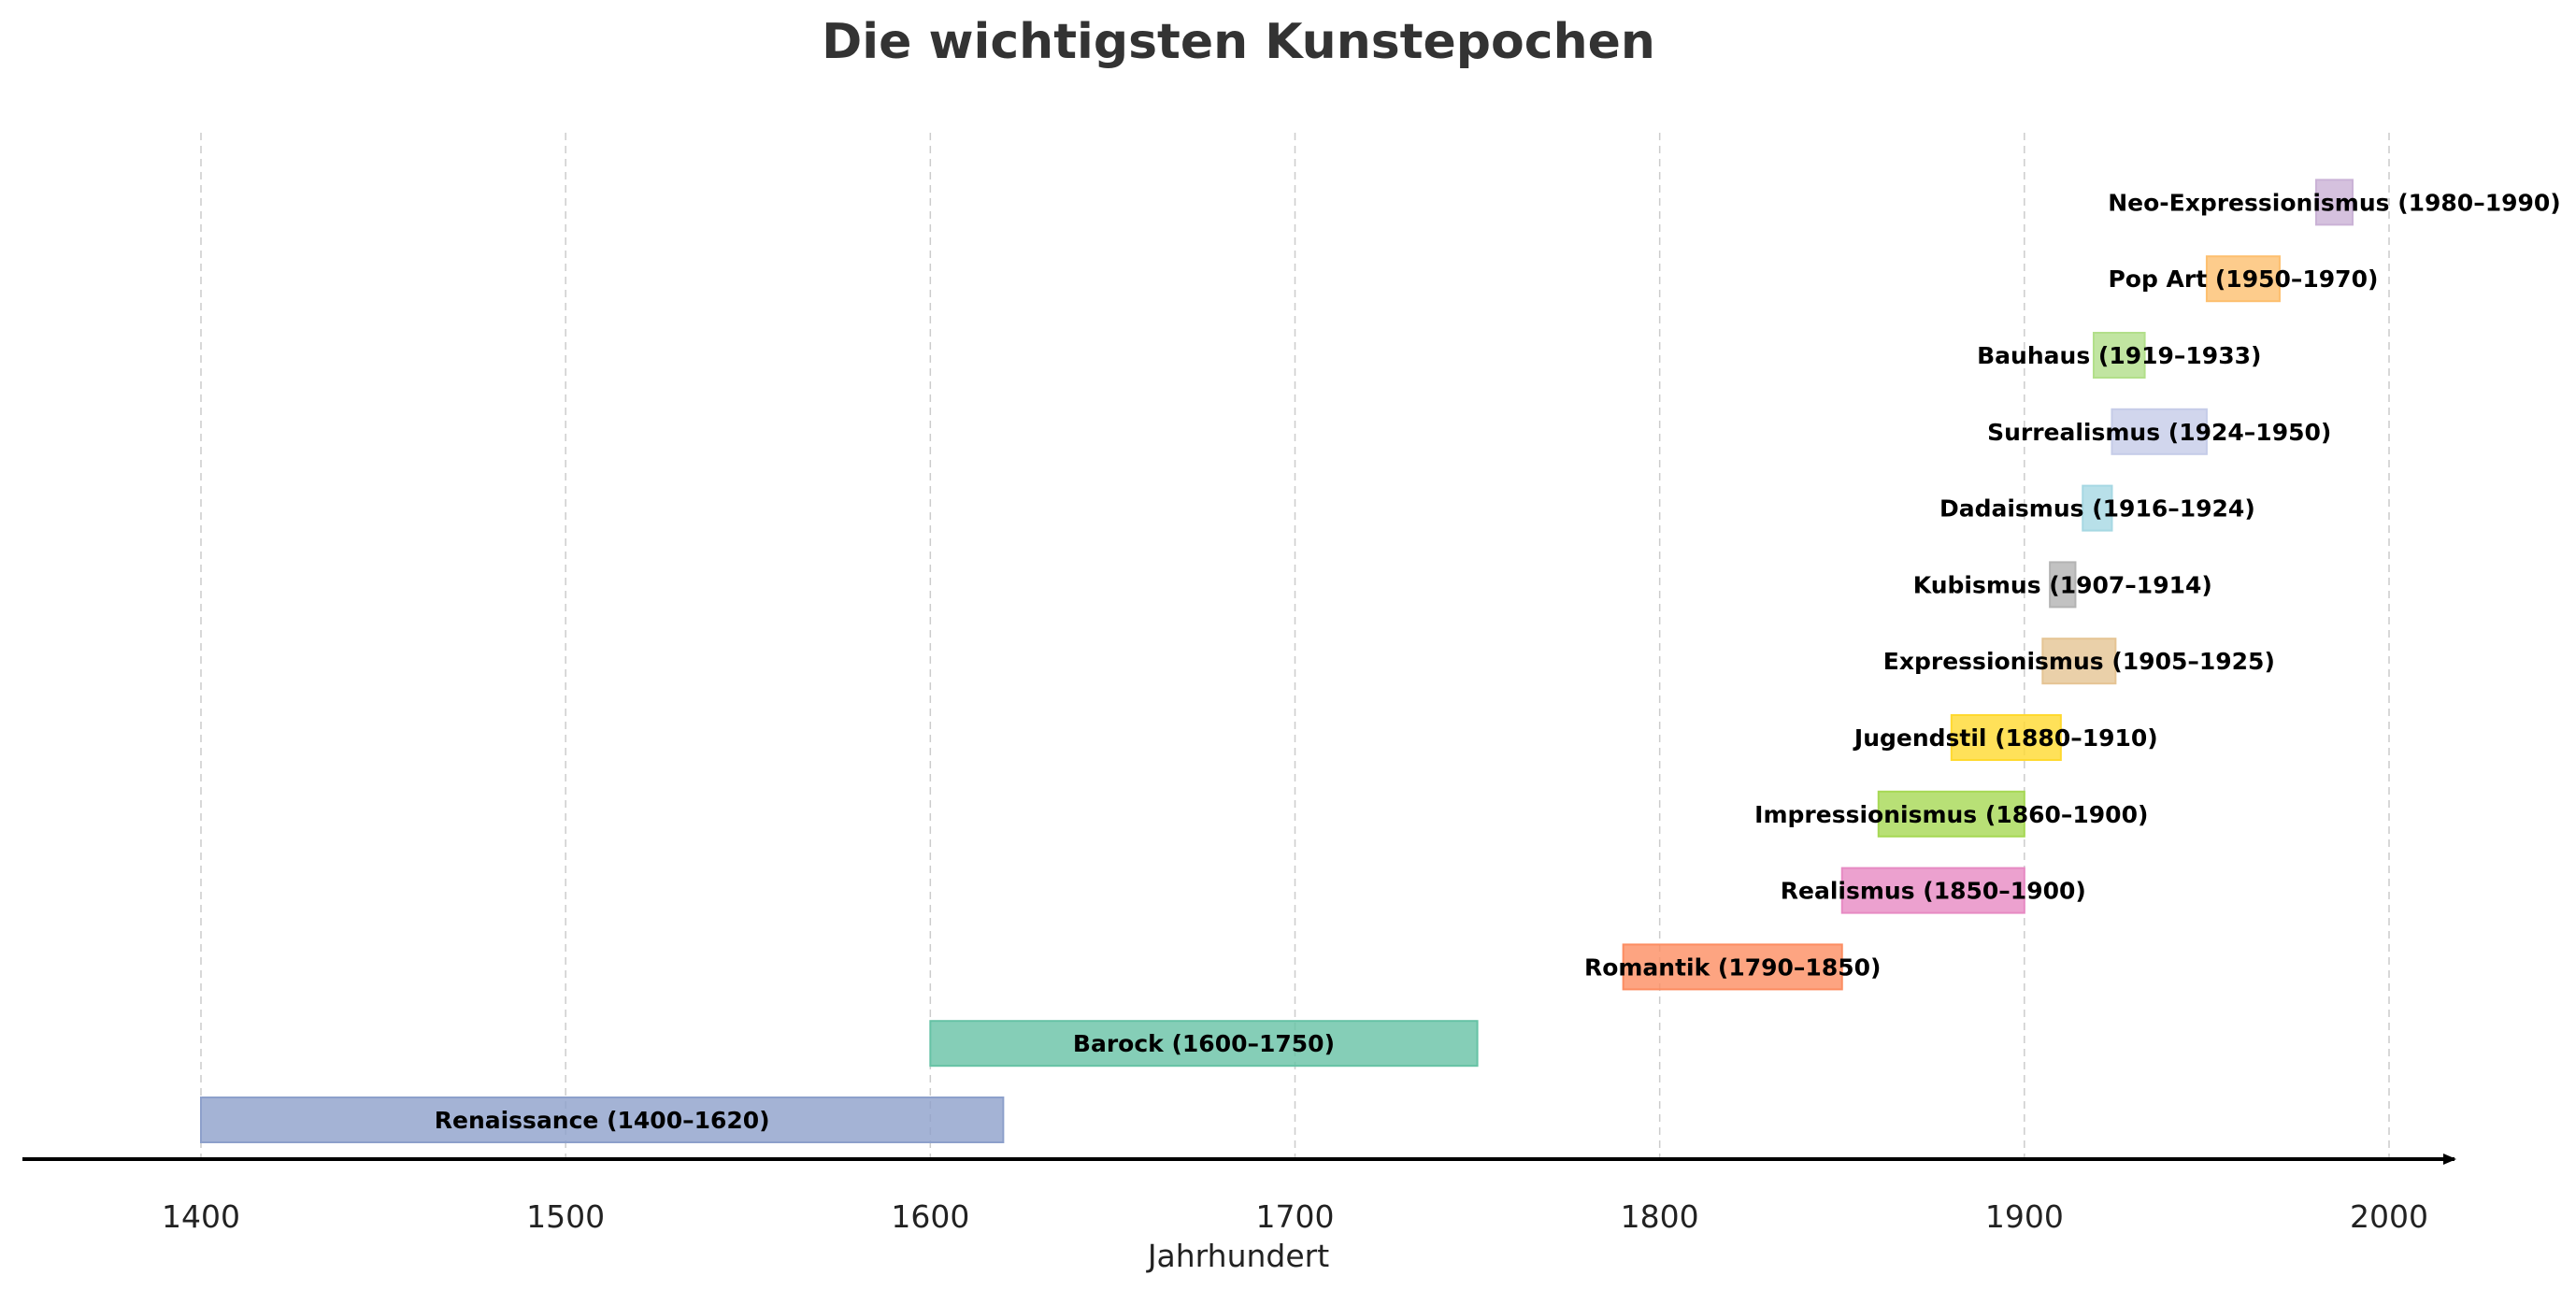  I want to click on bar-barock, so click(1204, 1044).